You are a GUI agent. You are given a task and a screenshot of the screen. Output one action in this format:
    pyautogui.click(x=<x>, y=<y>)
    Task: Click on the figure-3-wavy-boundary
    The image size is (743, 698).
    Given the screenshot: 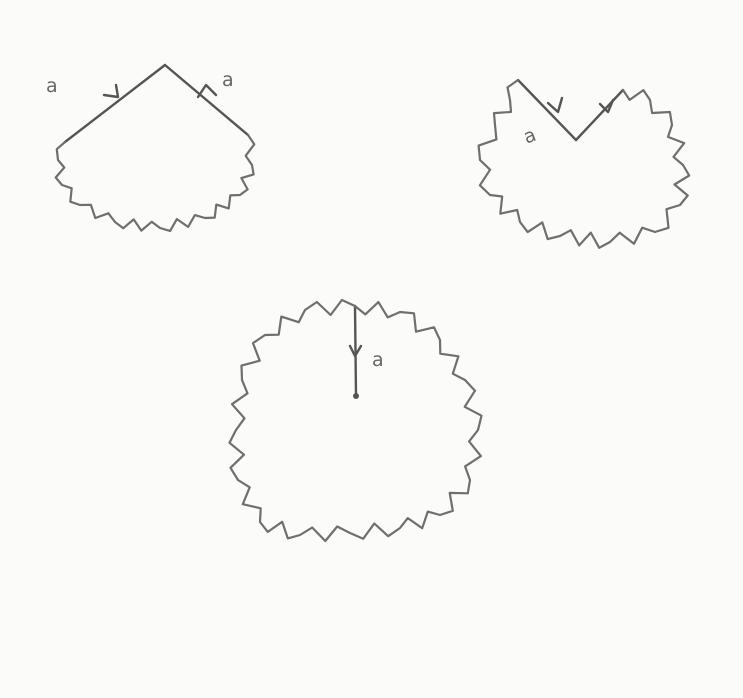 What is the action you would take?
    pyautogui.click(x=355, y=420)
    